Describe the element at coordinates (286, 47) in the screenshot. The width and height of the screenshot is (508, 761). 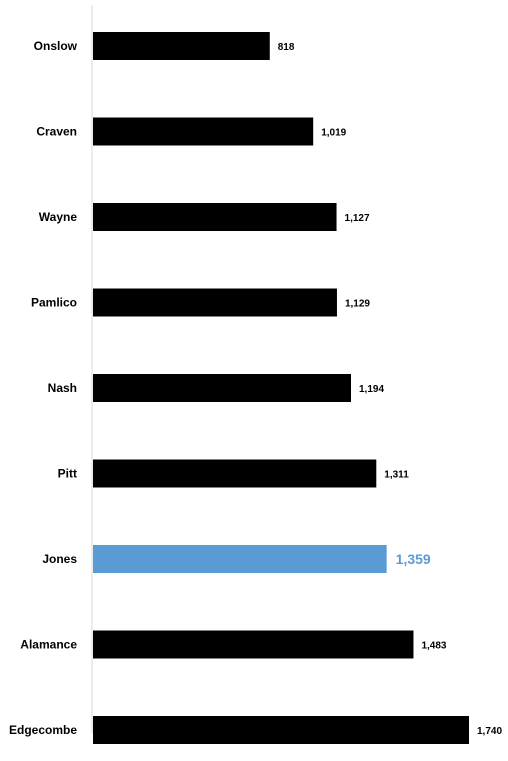
I see `value-label-onslow: 818` at that location.